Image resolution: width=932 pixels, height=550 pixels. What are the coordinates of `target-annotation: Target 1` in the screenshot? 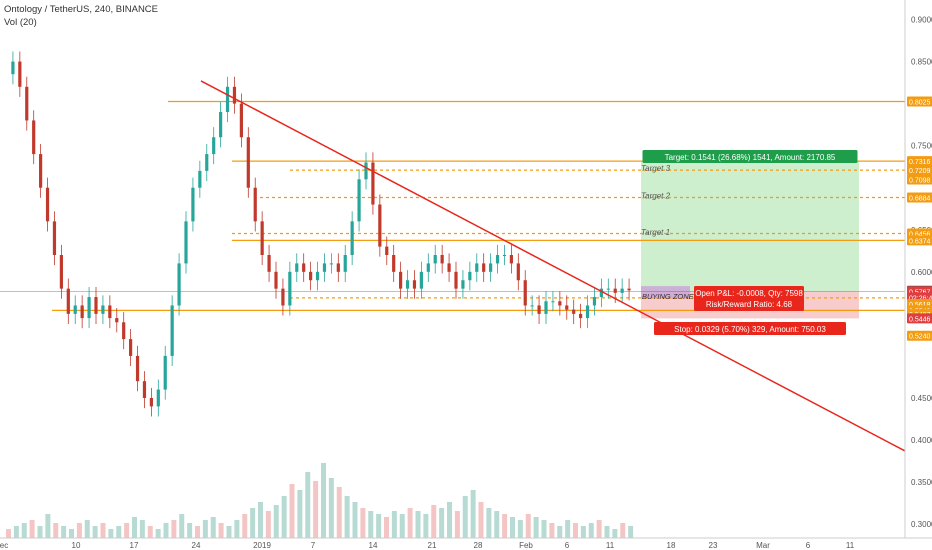 It's located at (655, 232).